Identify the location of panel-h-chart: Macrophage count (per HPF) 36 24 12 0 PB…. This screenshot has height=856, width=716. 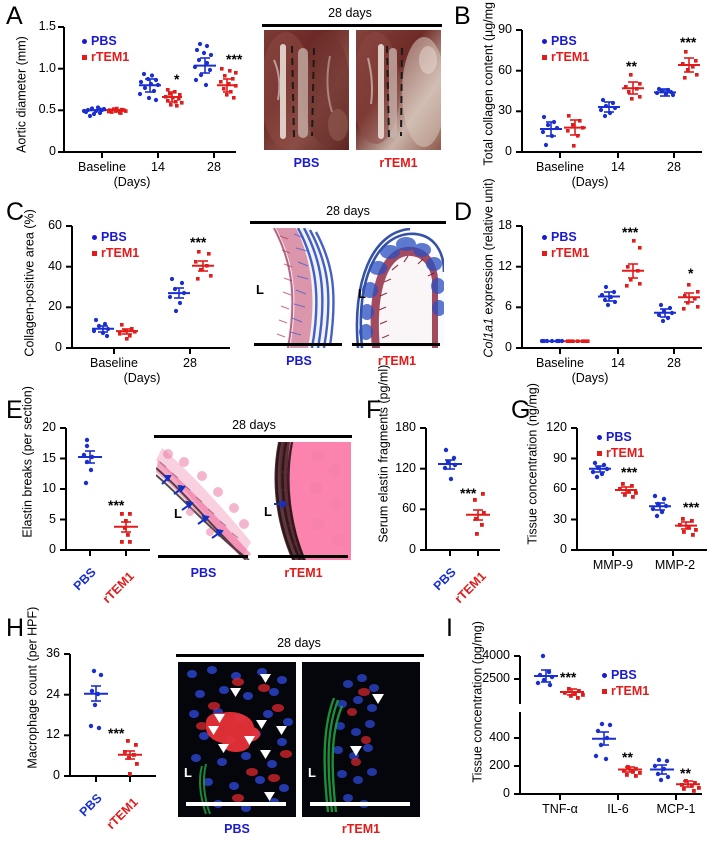
(88, 726).